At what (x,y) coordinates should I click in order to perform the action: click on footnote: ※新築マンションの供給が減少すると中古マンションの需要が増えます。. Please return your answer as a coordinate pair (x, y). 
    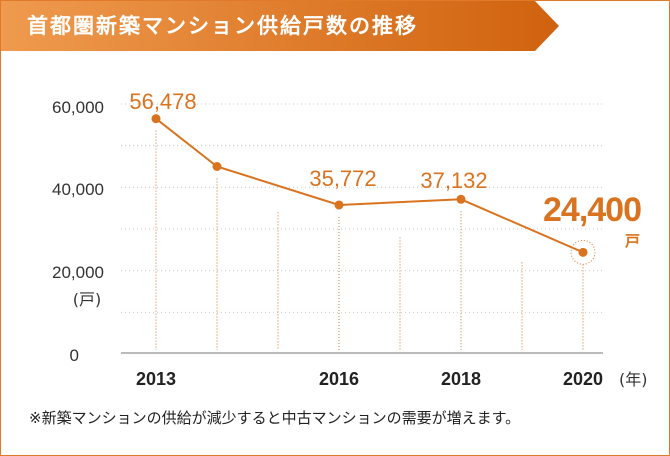
    Looking at the image, I should click on (275, 418).